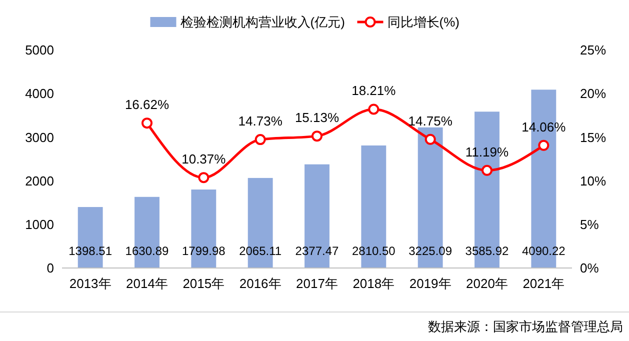 The height and width of the screenshot is (341, 629). Describe the element at coordinates (430, 283) in the screenshot. I see `x-tick-label: 2019年` at that location.